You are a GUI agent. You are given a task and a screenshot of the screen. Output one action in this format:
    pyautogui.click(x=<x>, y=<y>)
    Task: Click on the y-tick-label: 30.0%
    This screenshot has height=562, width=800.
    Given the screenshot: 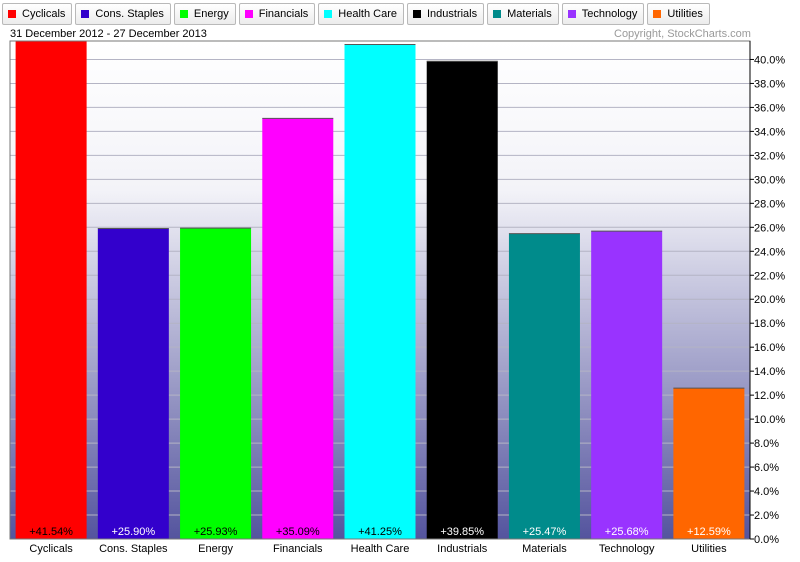 What is the action you would take?
    pyautogui.click(x=769, y=180)
    